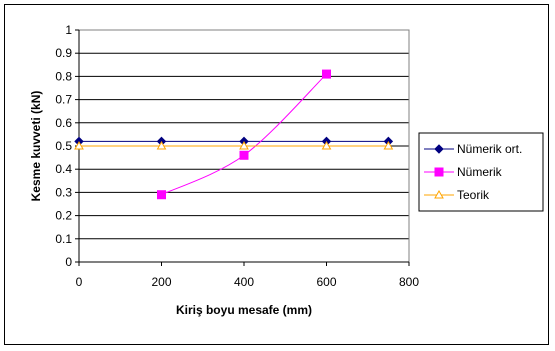  Describe the element at coordinates (36, 146) in the screenshot. I see `y-axis-title: Kesme kuvveti (kN)` at that location.